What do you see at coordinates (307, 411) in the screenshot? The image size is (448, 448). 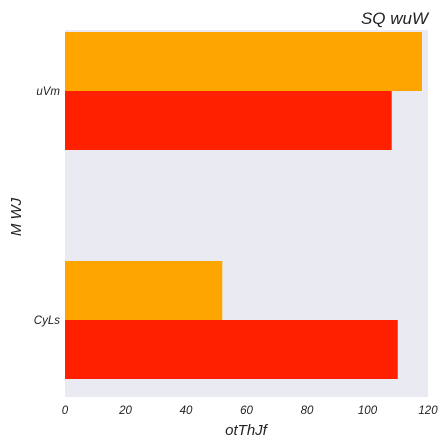 I see `x-tick-label: 80` at bounding box center [307, 411].